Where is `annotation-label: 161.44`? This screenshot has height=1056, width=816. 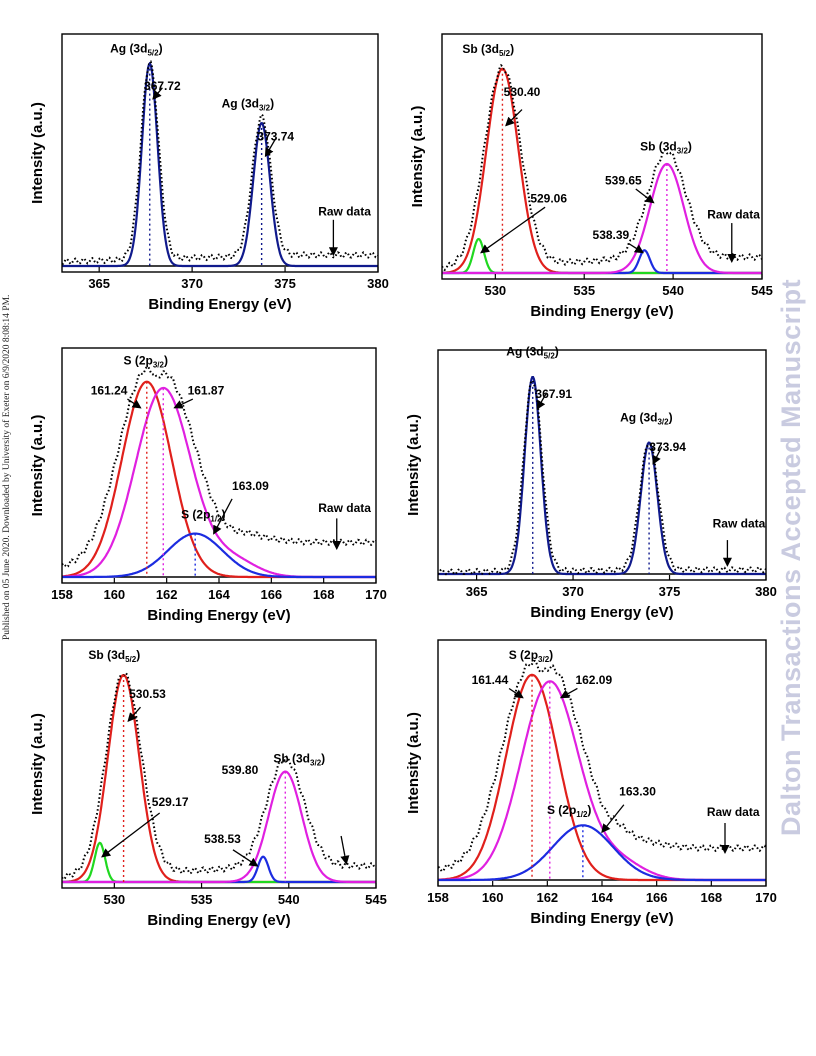
annotation-label: 161.44 is located at coordinates (490, 680).